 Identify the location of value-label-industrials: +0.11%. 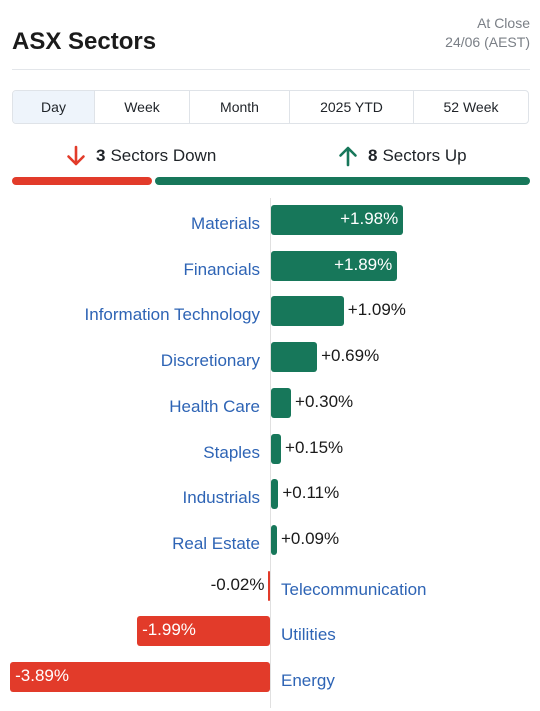
(311, 493).